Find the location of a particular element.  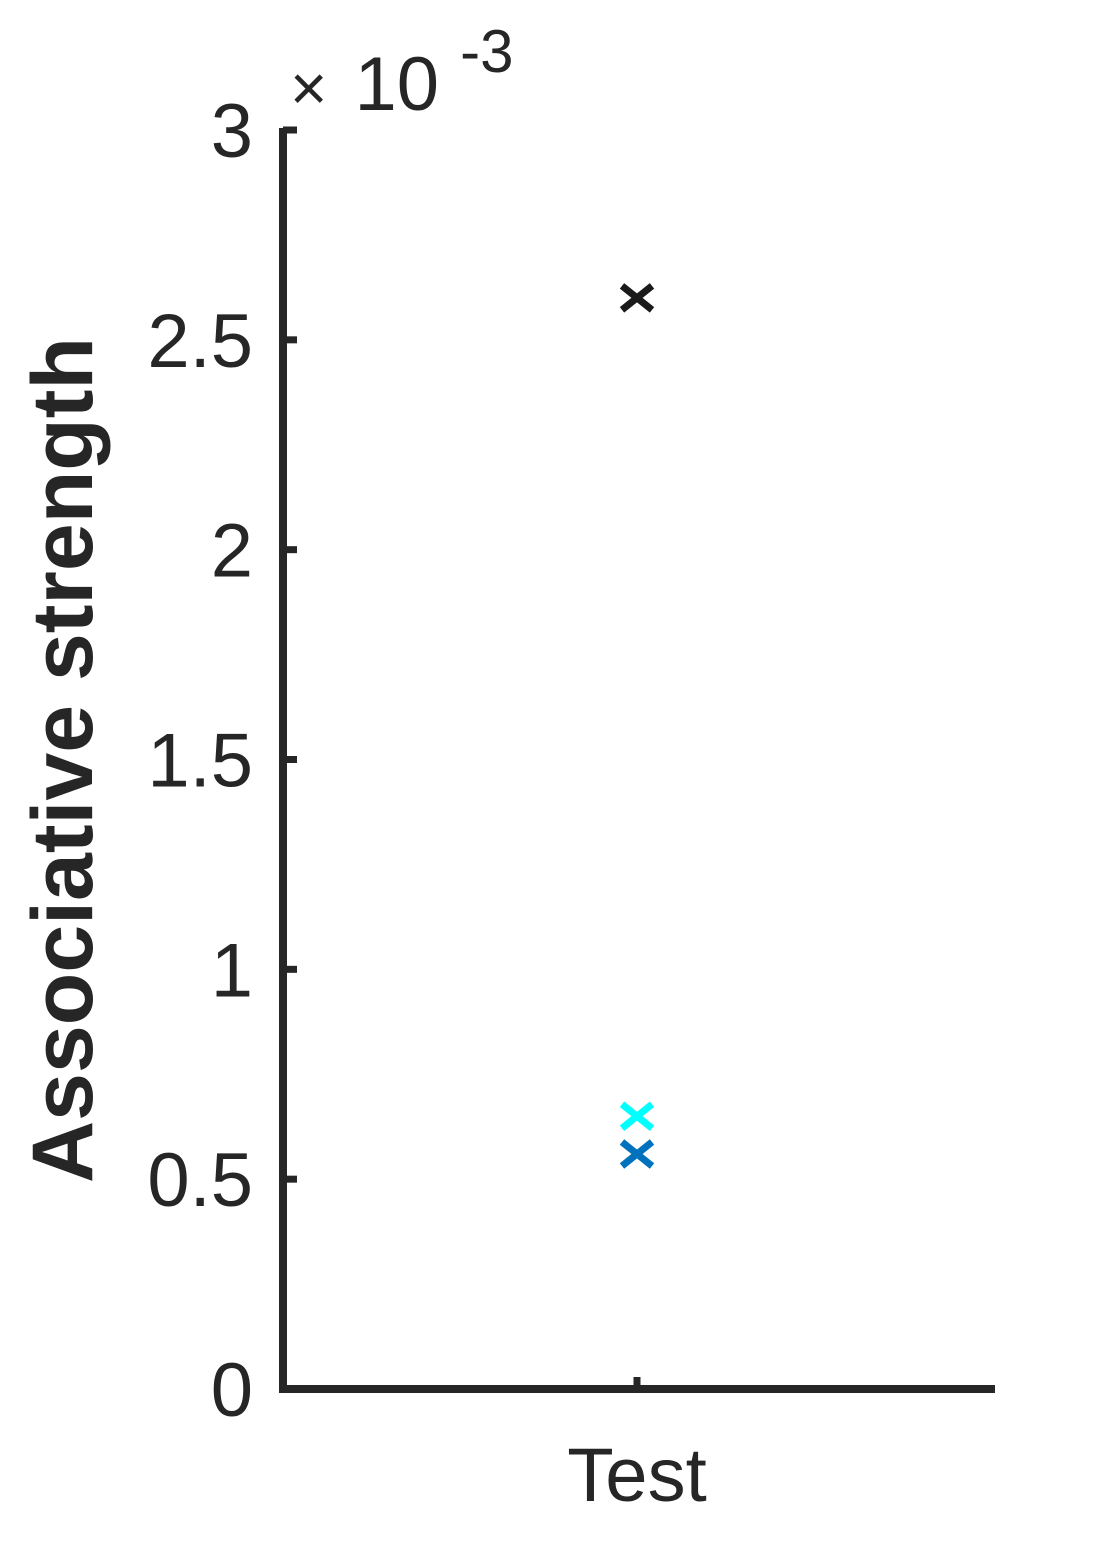

y-axis-exponent-times: × is located at coordinates (308, 88).